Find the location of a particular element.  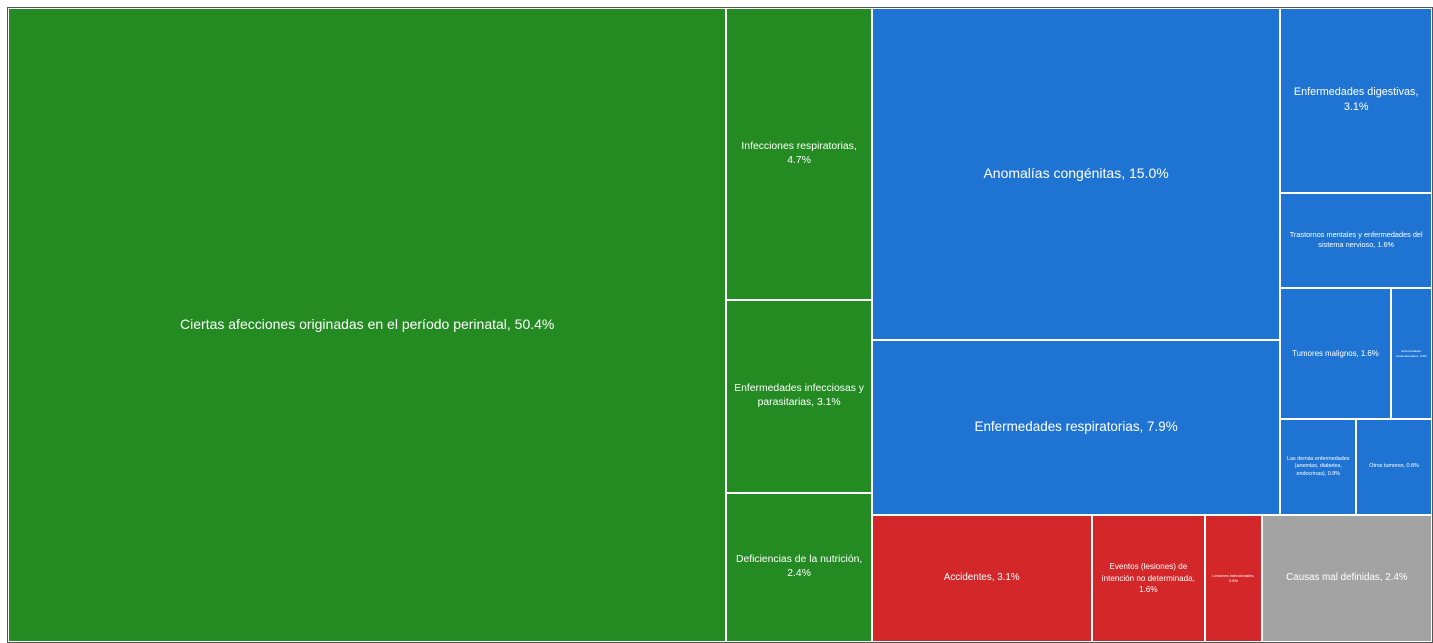

tile-label: Enfermedades cardiovasculares, 0.6% is located at coordinates (1411, 353).